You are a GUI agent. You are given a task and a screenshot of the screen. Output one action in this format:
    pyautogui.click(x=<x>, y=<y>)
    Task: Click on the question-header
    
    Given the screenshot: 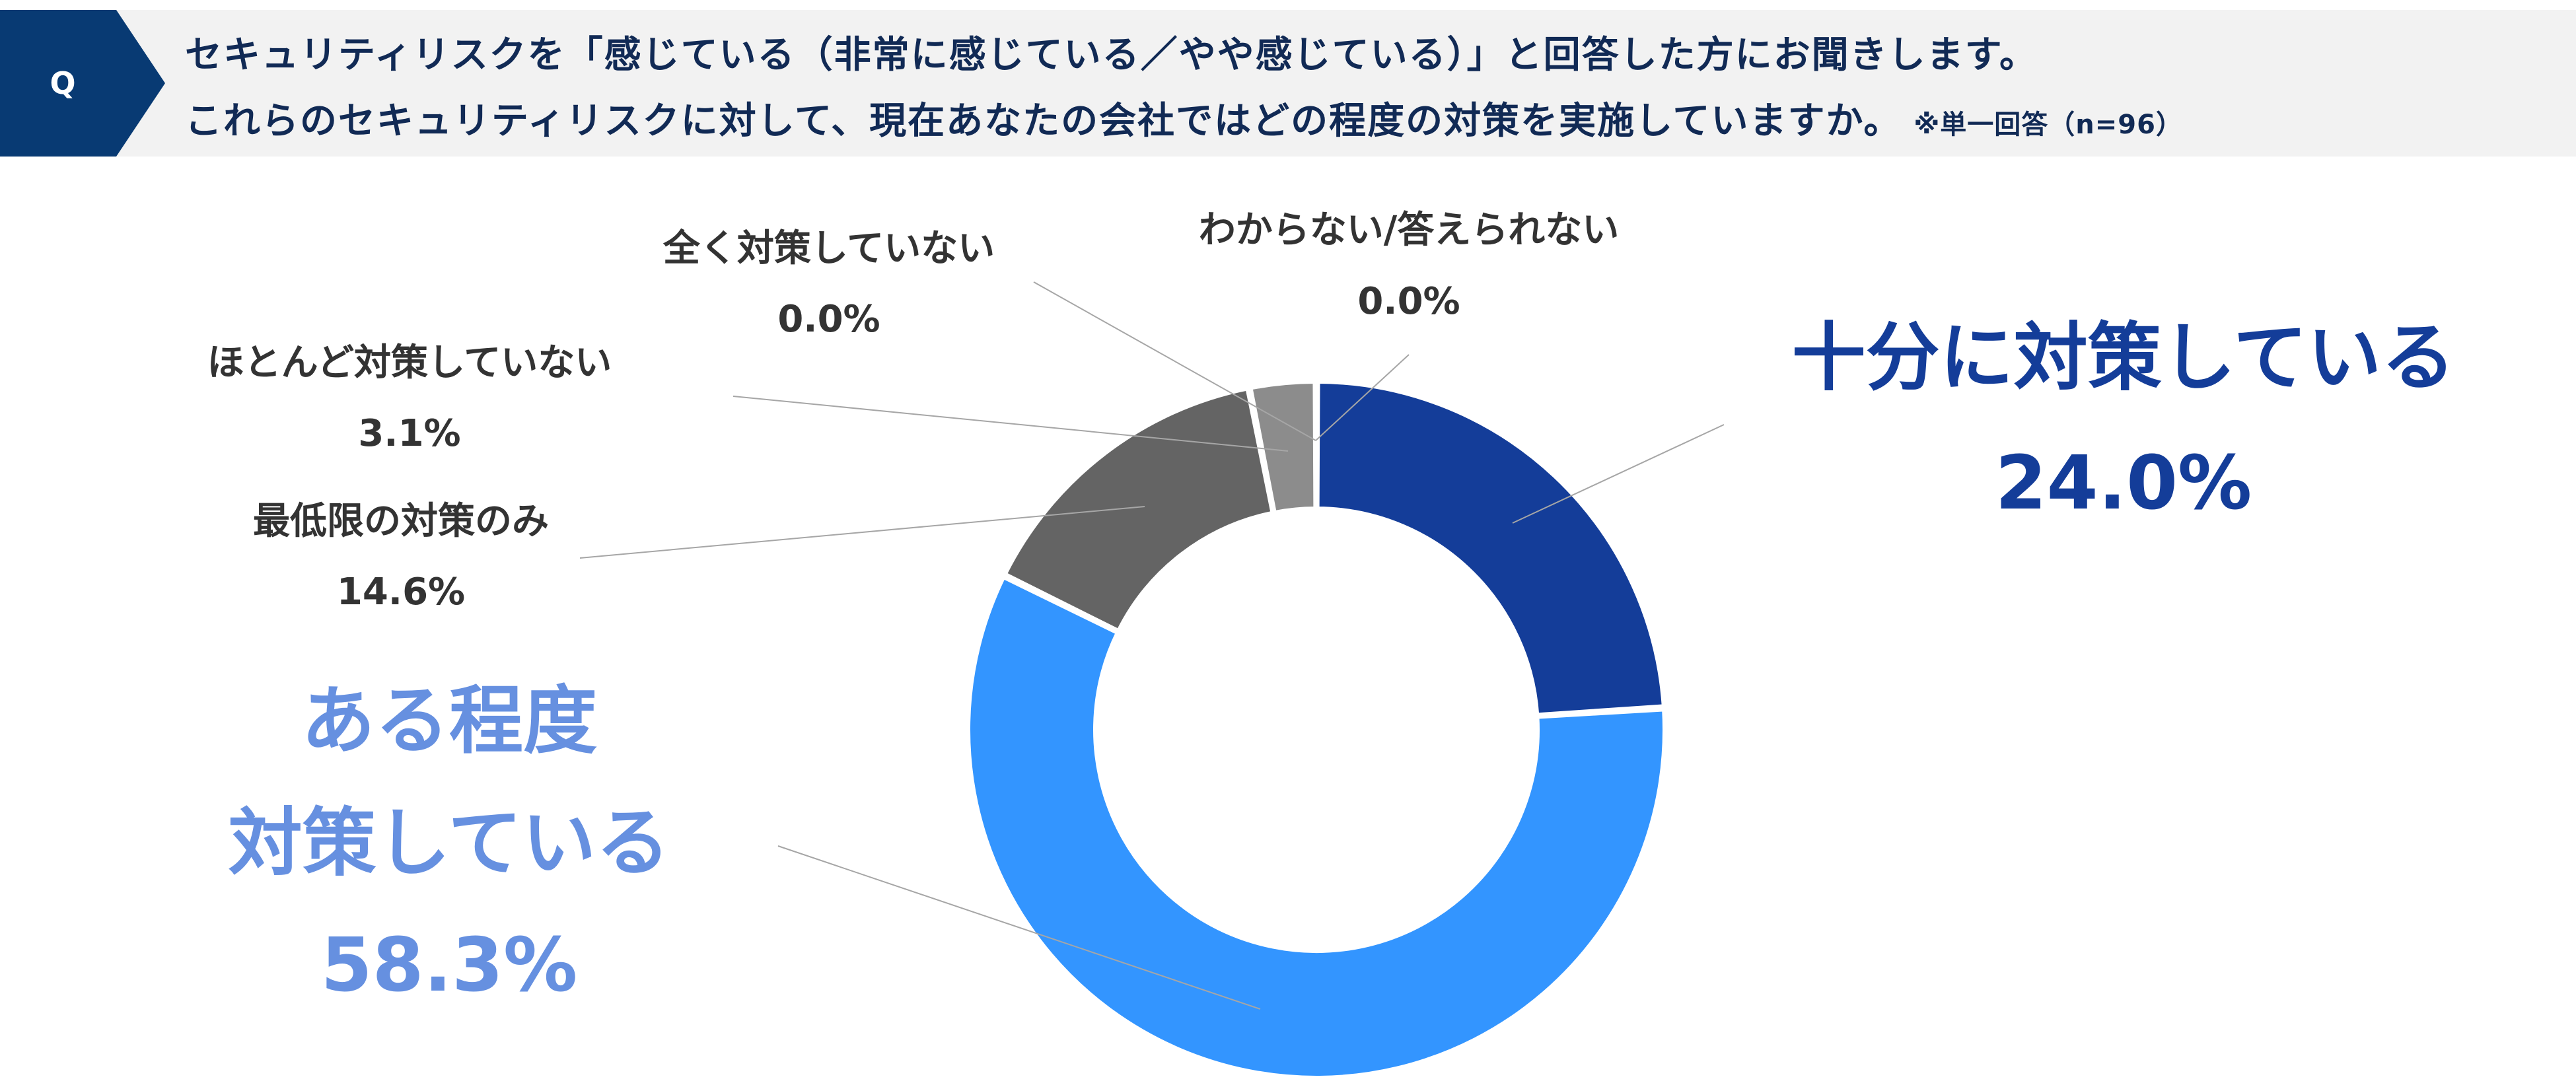 What is the action you would take?
    pyautogui.click(x=1288, y=83)
    